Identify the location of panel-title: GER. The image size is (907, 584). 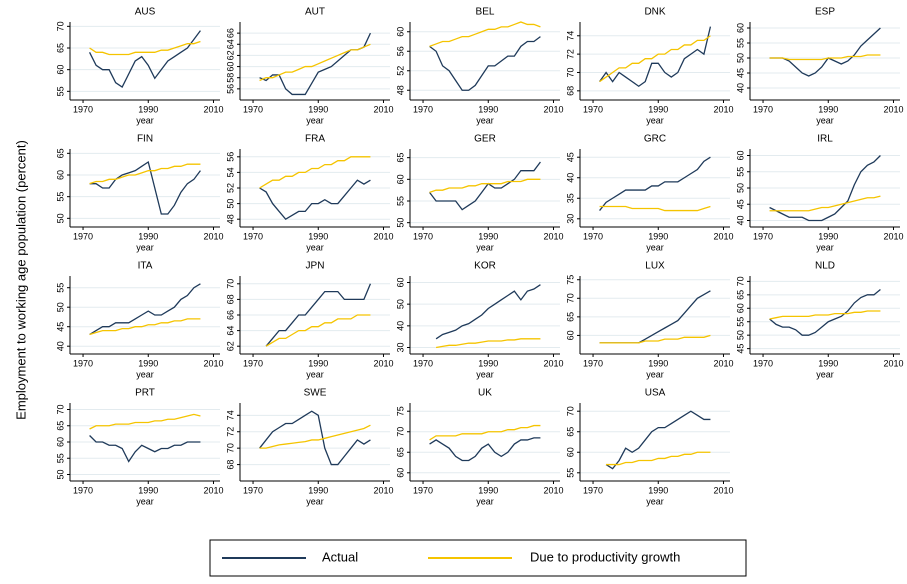
(485, 139).